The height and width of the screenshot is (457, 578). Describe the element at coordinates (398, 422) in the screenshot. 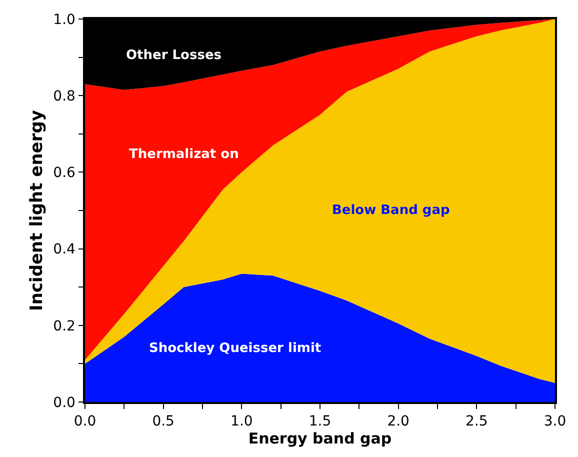

I see `x-tick-label: 2.0` at that location.